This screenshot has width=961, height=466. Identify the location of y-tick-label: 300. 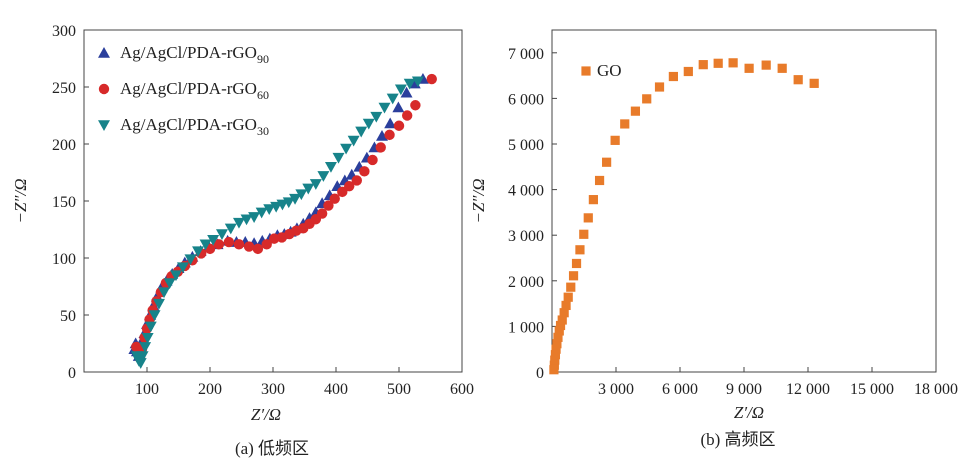
(64, 31).